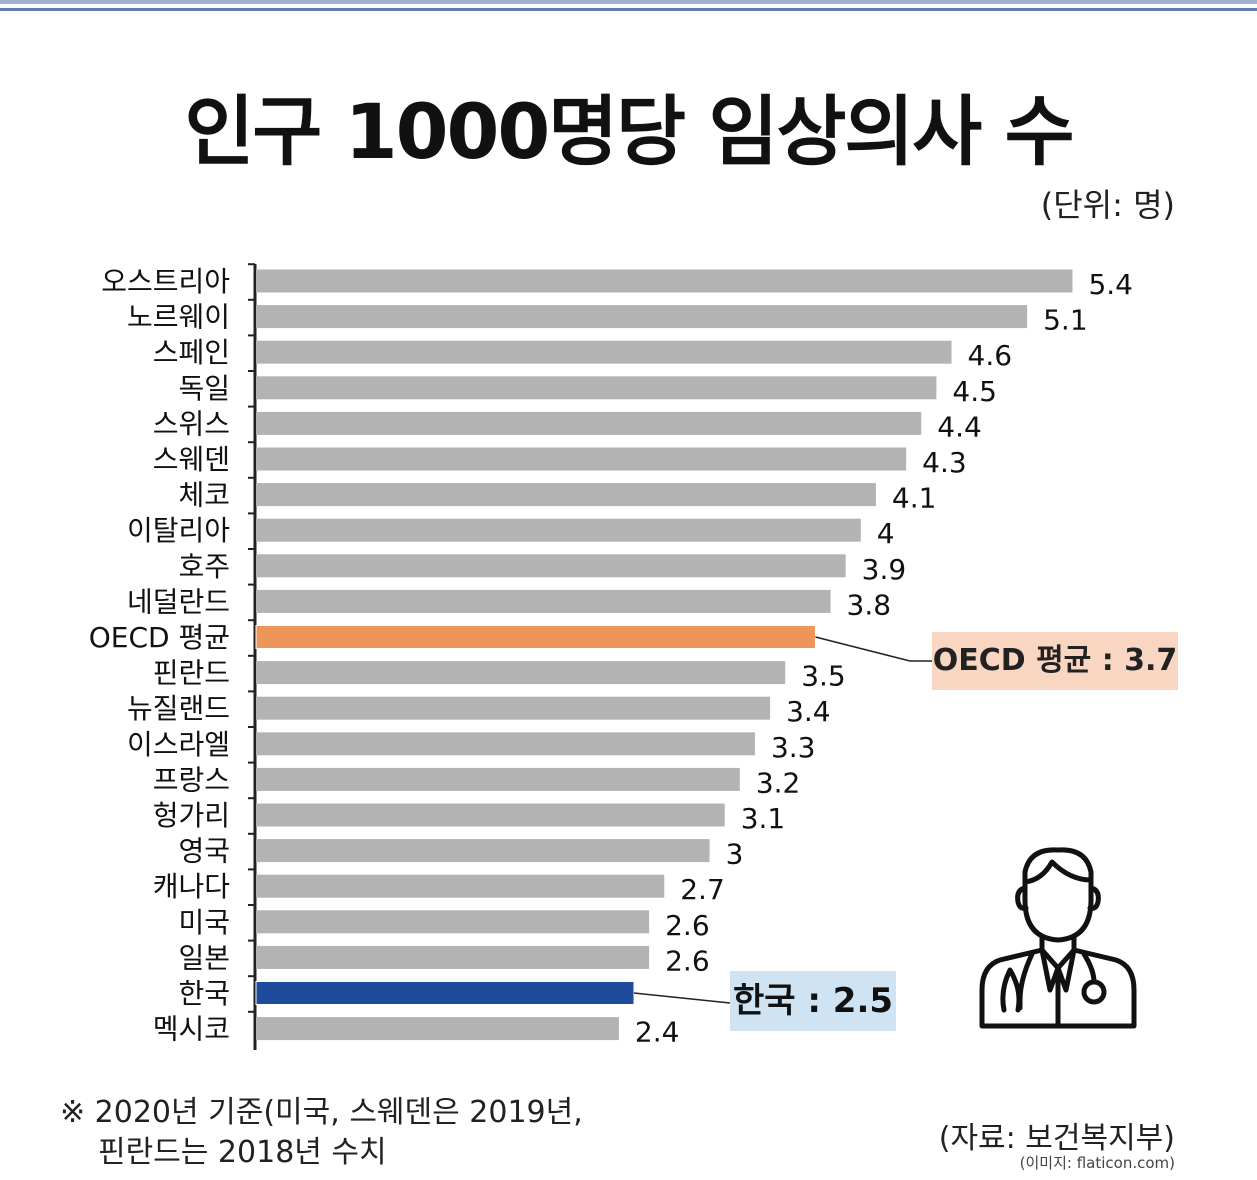 The image size is (1257, 1180). What do you see at coordinates (959, 426) in the screenshot?
I see `value-label: 4.4` at bounding box center [959, 426].